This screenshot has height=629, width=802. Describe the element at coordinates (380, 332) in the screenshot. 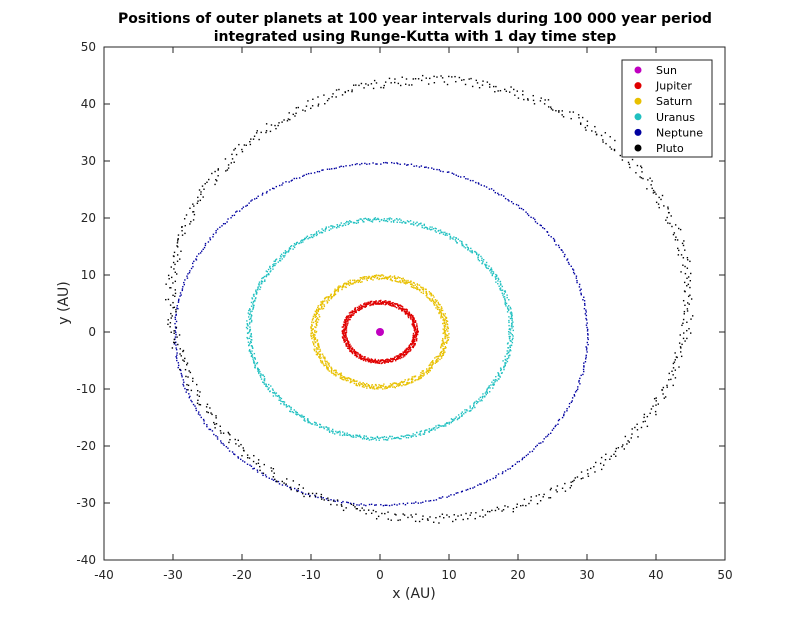

I see `series-saturn` at that location.